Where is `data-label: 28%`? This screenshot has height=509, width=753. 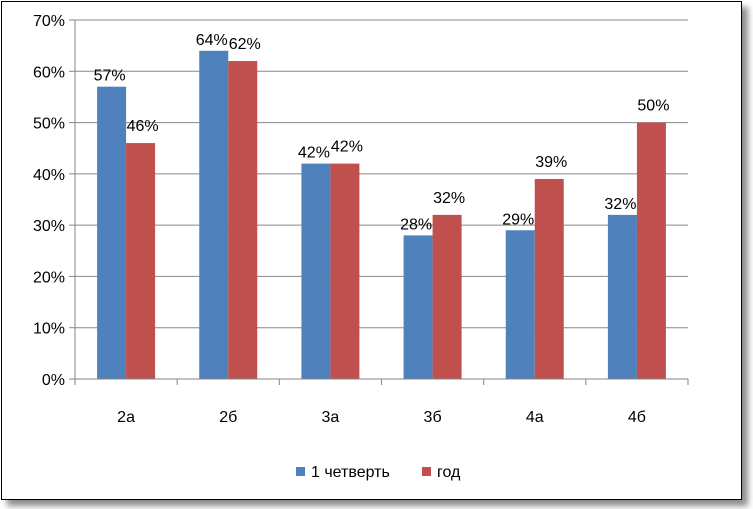
data-label: 28% is located at coordinates (416, 224).